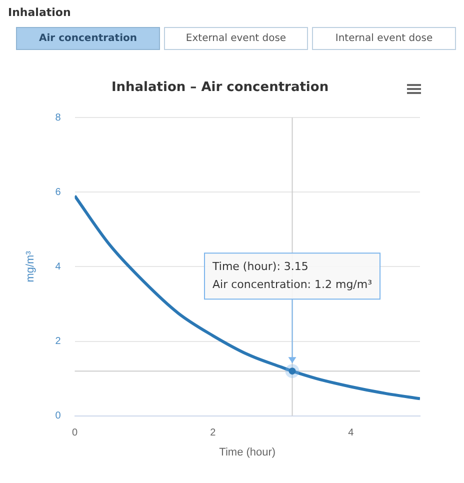 This screenshot has width=464, height=483. Describe the element at coordinates (58, 341) in the screenshot. I see `y-tick-label: 2` at that location.